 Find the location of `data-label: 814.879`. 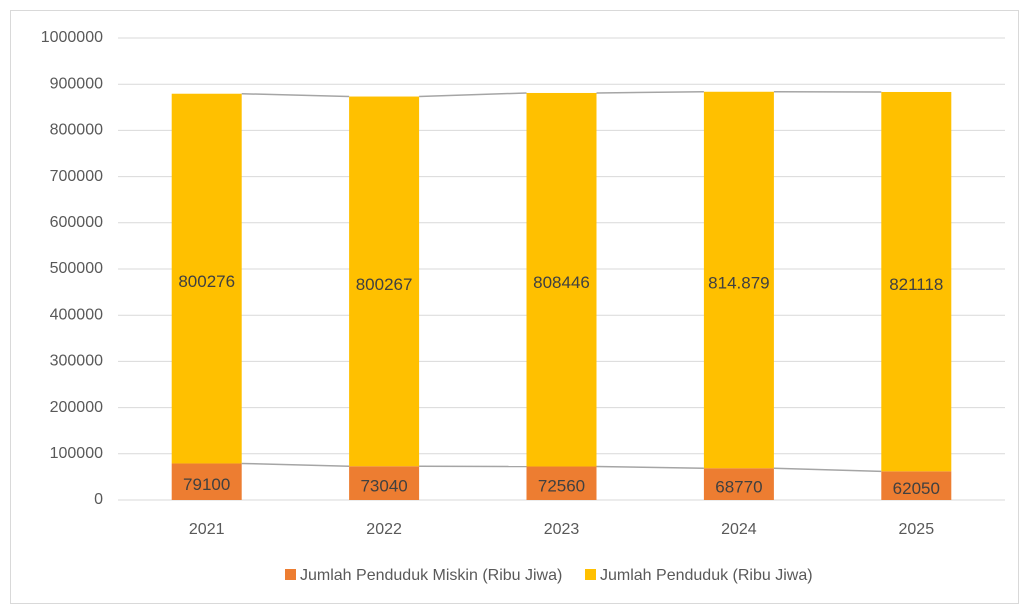

data-label: 814.879 is located at coordinates (738, 282).